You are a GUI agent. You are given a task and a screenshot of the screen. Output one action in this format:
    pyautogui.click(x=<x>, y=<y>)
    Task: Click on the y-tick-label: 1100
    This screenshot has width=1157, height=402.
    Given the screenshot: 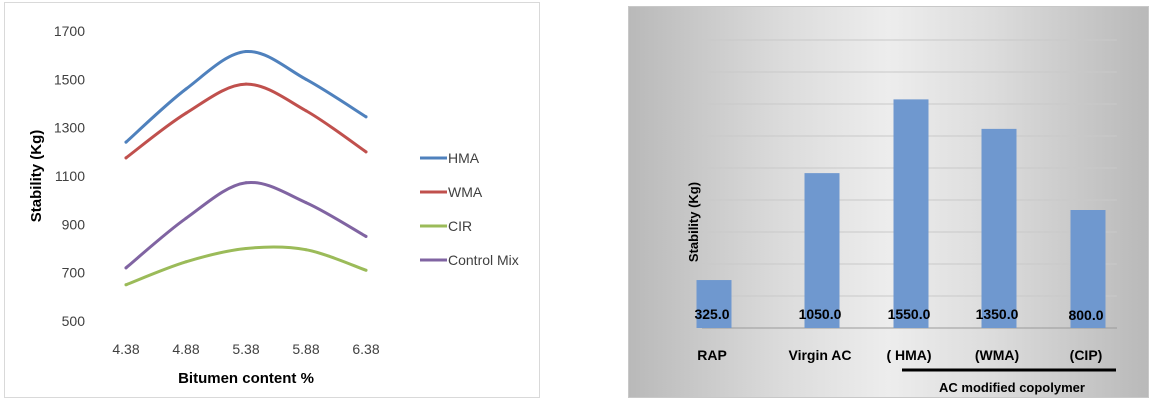 What is the action you would take?
    pyautogui.click(x=70, y=176)
    